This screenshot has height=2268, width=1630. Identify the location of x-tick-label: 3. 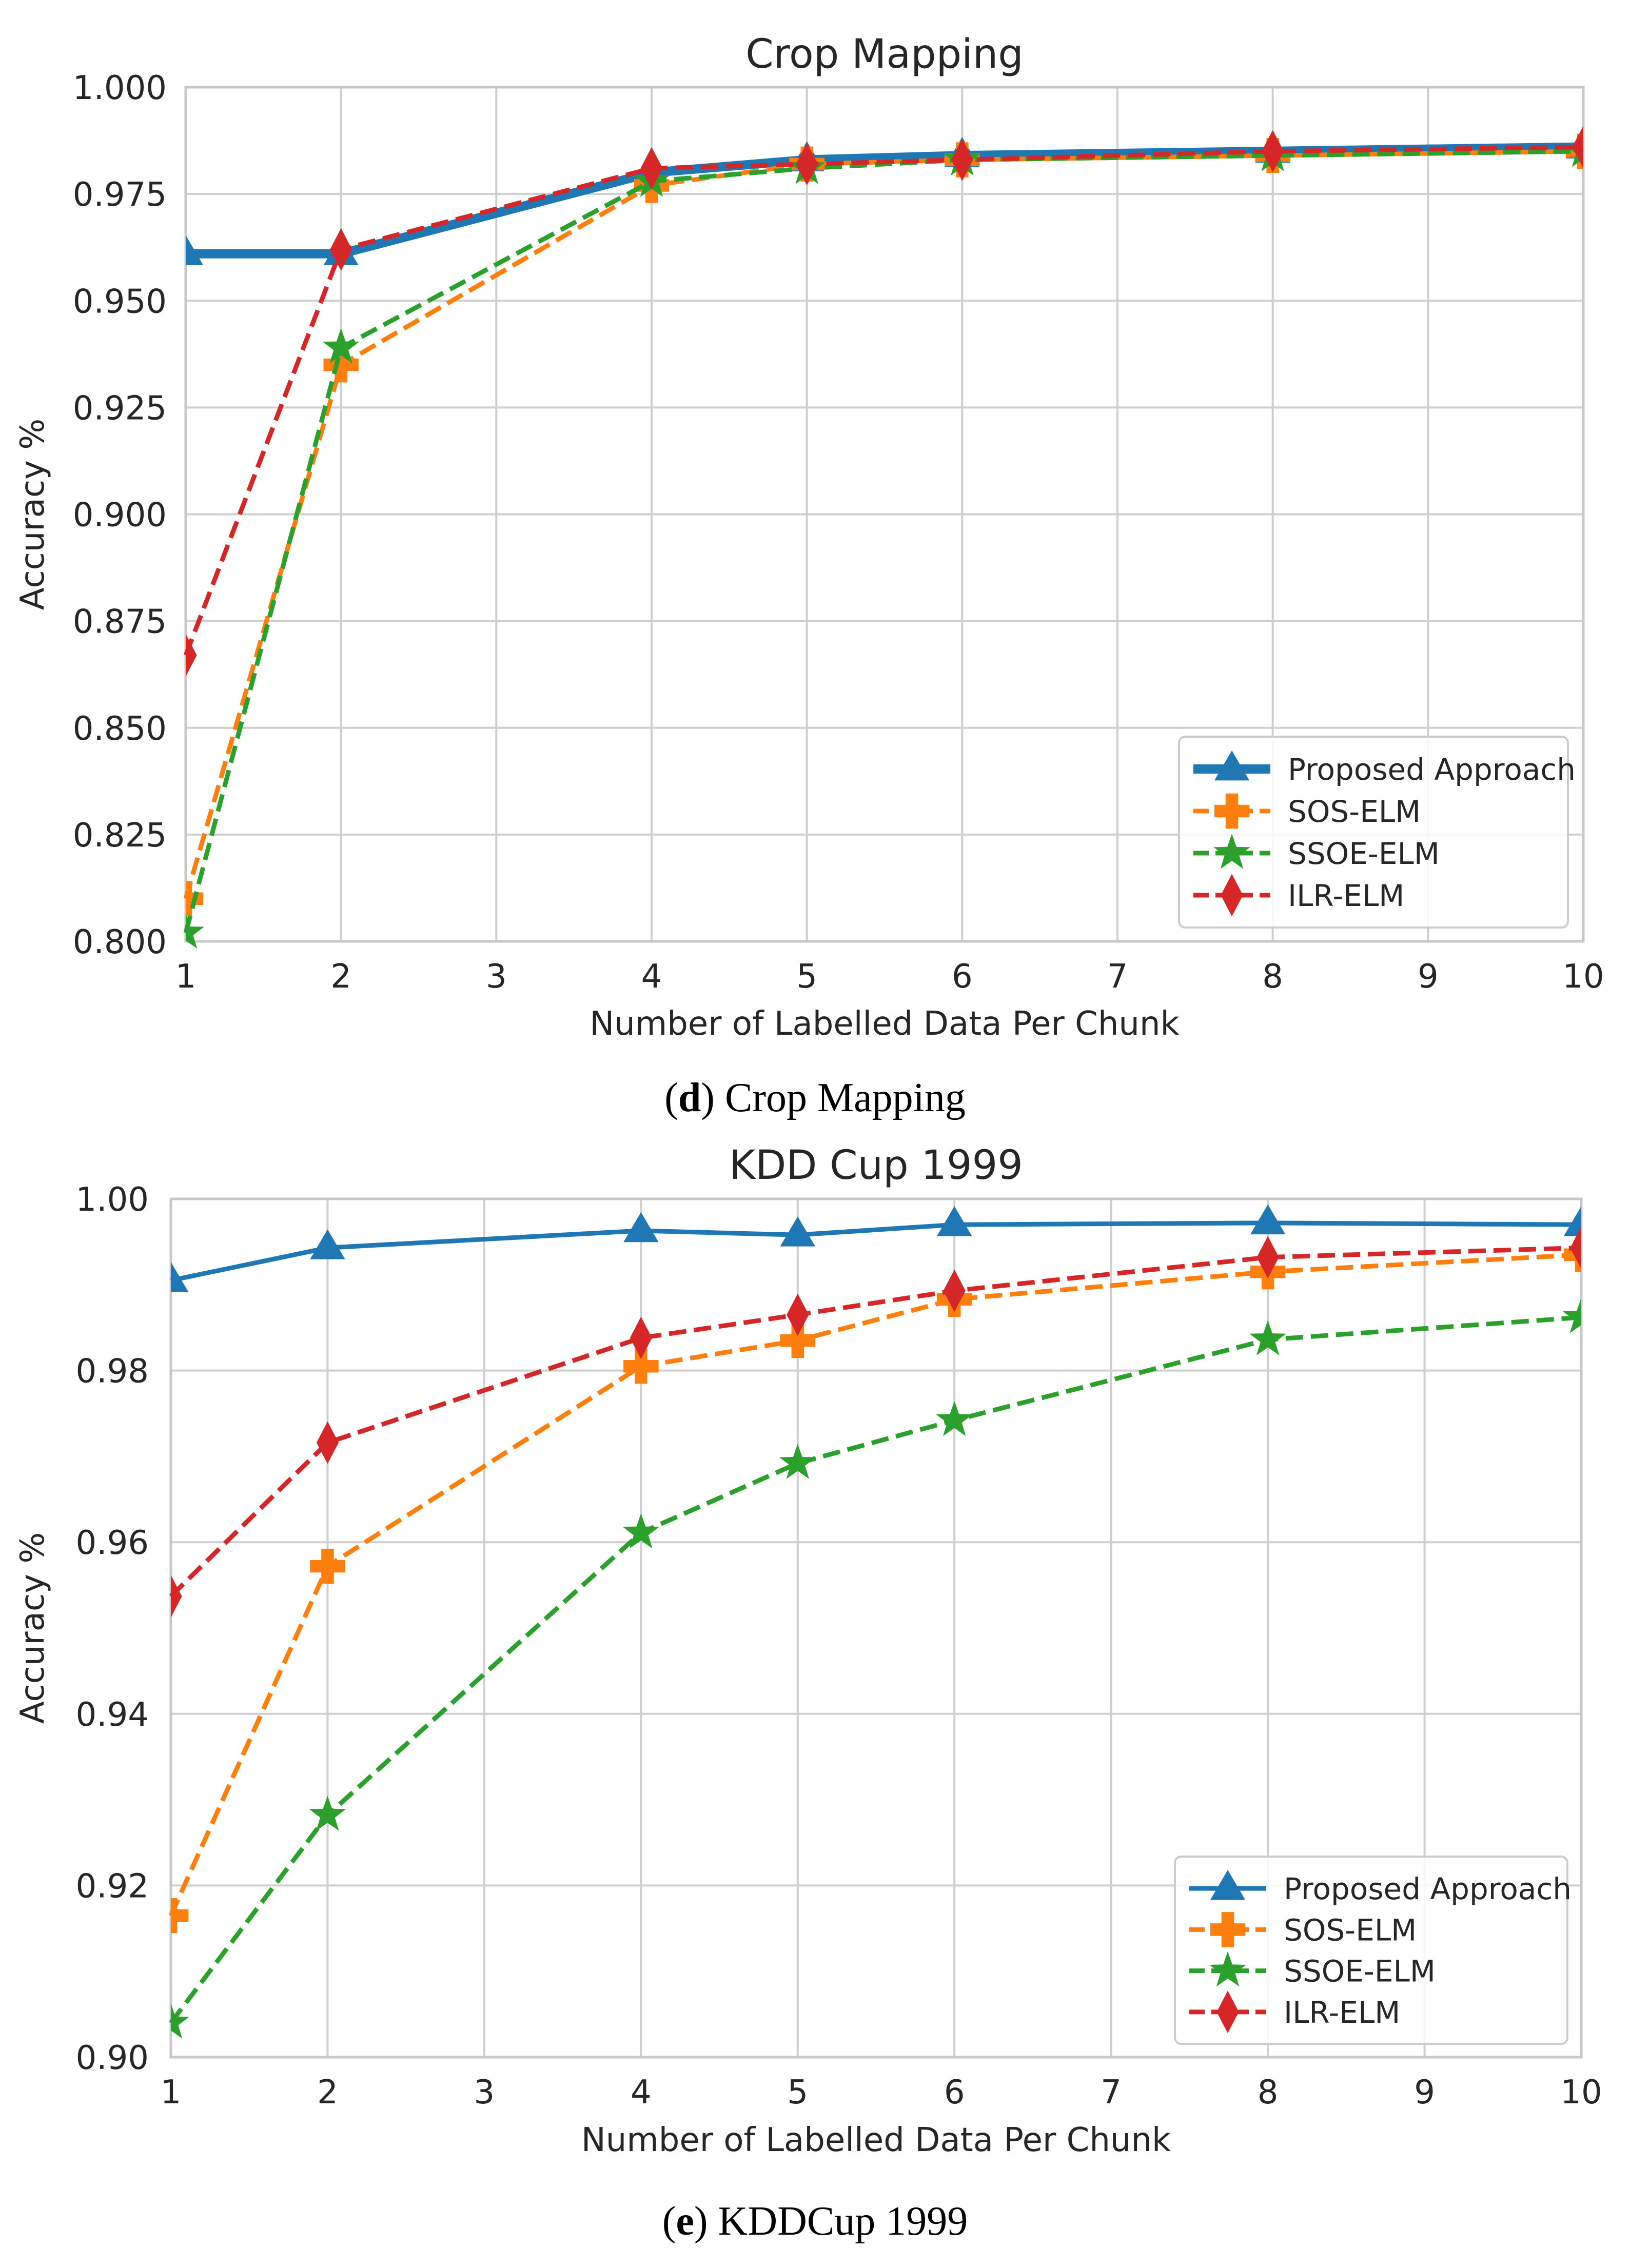
(485, 2093).